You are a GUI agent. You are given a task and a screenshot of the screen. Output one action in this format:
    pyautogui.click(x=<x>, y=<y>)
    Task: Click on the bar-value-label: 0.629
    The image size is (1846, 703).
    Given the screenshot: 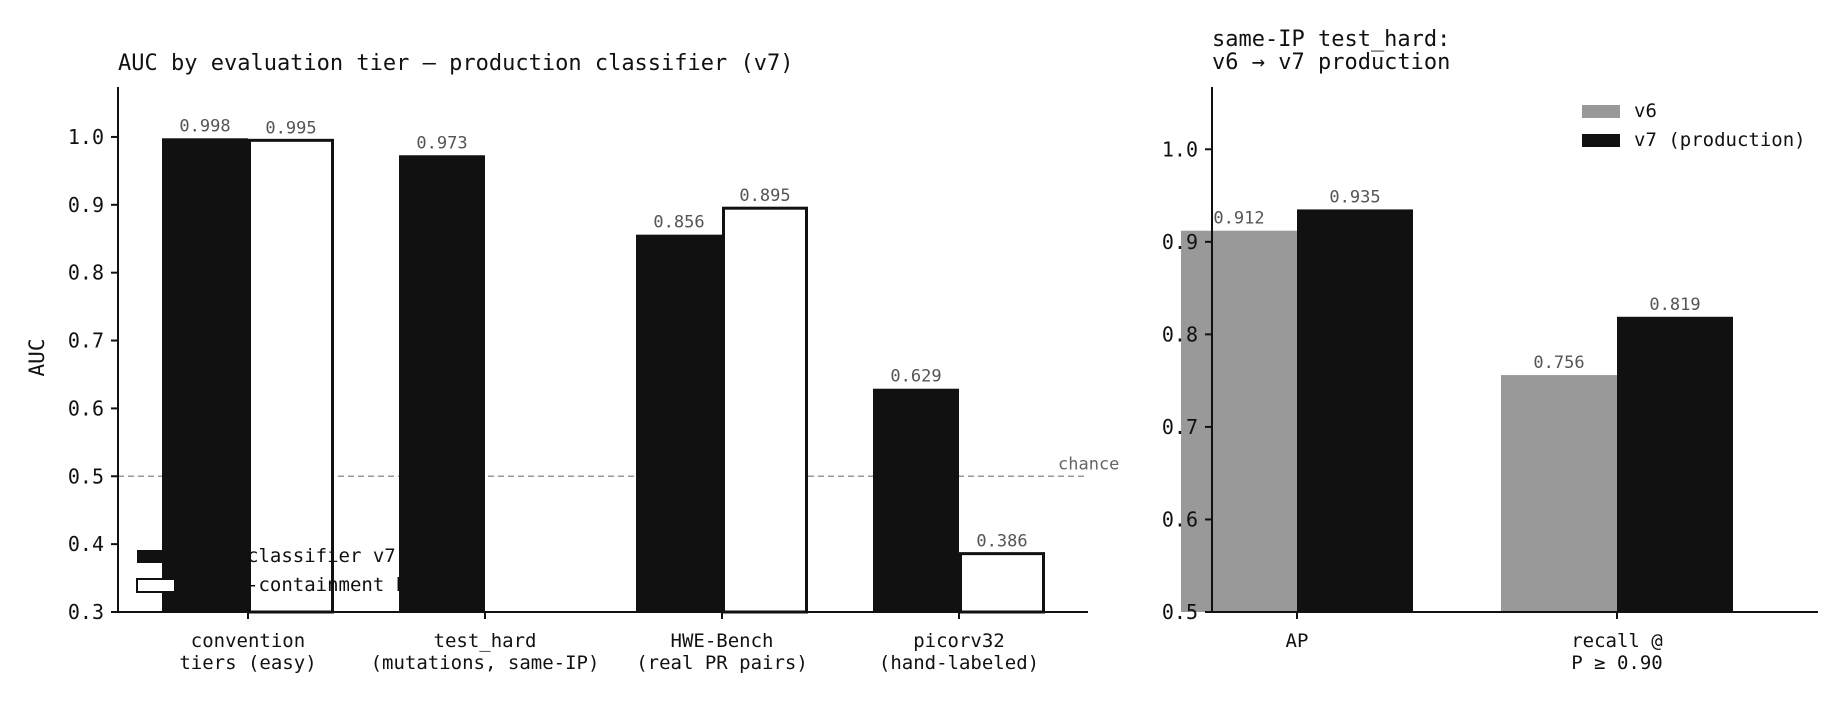 What is the action you would take?
    pyautogui.click(x=915, y=377)
    